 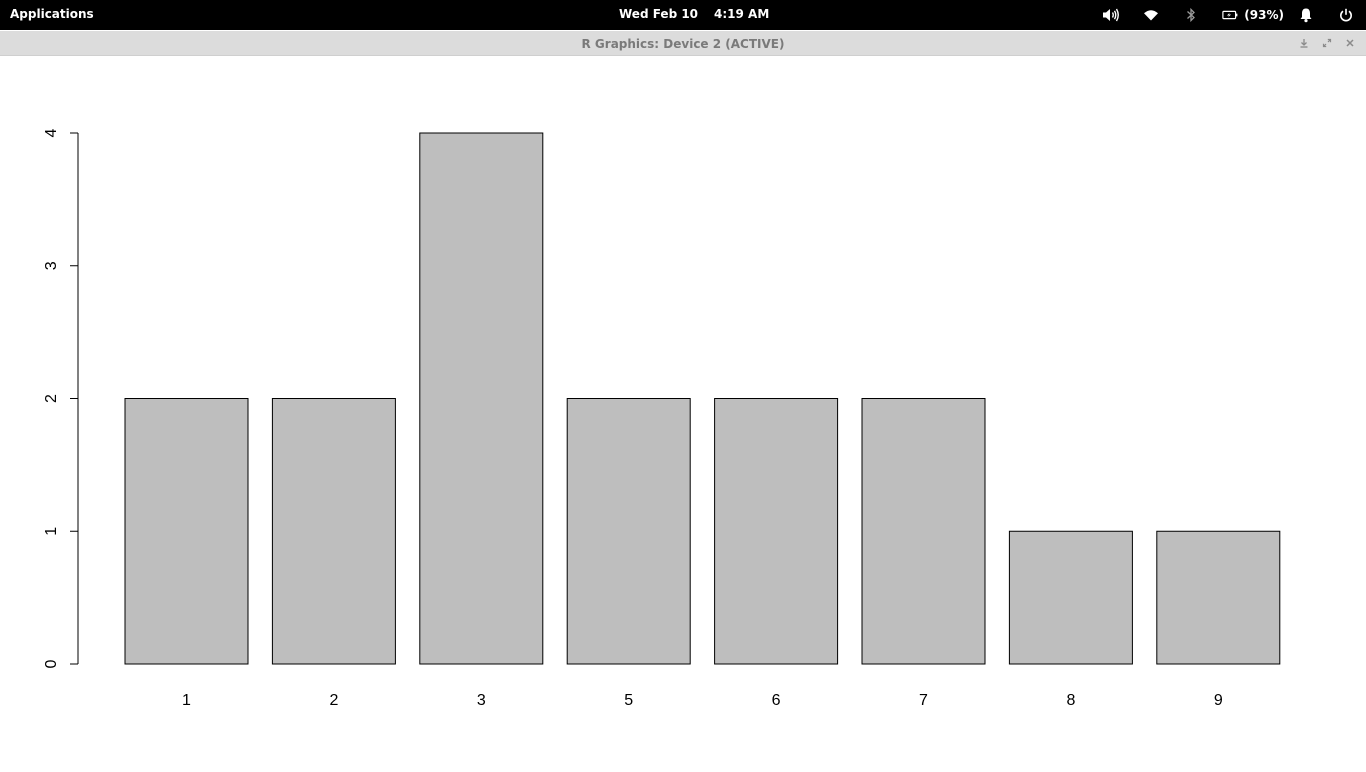 I want to click on volume-icon, so click(x=1111, y=15).